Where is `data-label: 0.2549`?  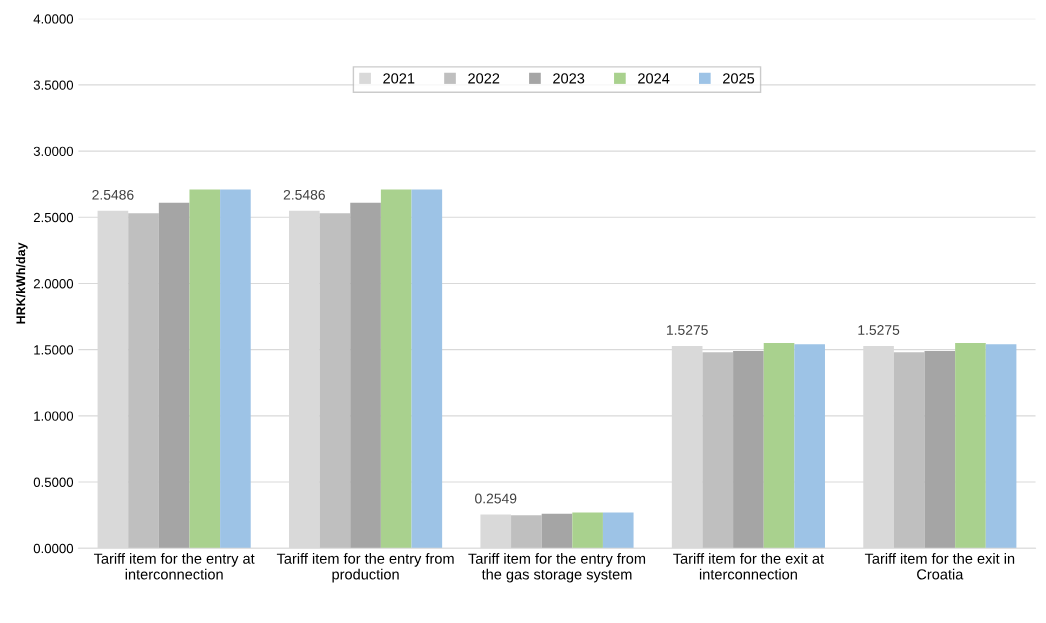 data-label: 0.2549 is located at coordinates (496, 498).